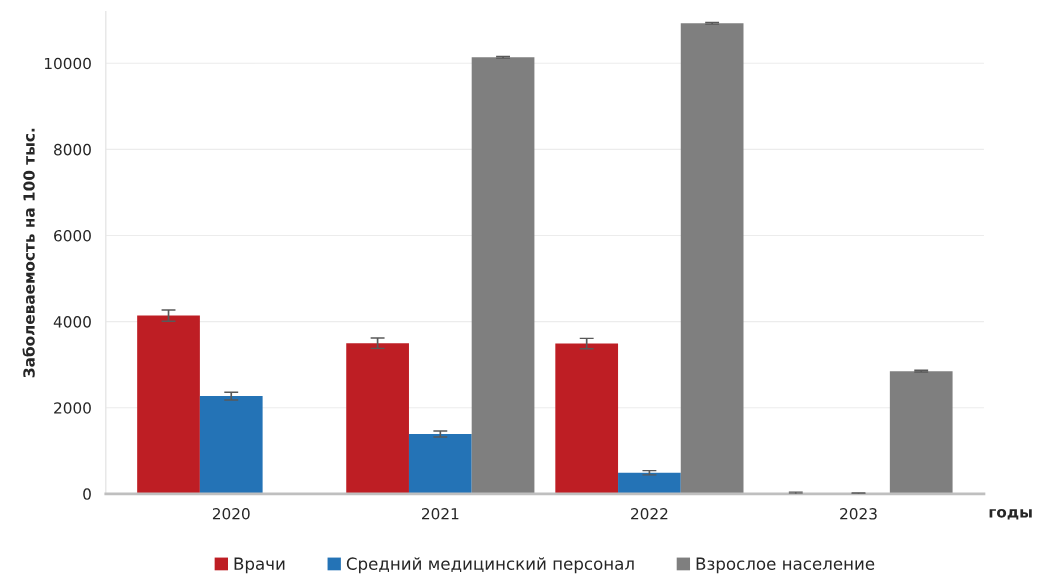 The image size is (1058, 581). Describe the element at coordinates (67, 63) in the screenshot. I see `y-tick-label: 10000` at that location.